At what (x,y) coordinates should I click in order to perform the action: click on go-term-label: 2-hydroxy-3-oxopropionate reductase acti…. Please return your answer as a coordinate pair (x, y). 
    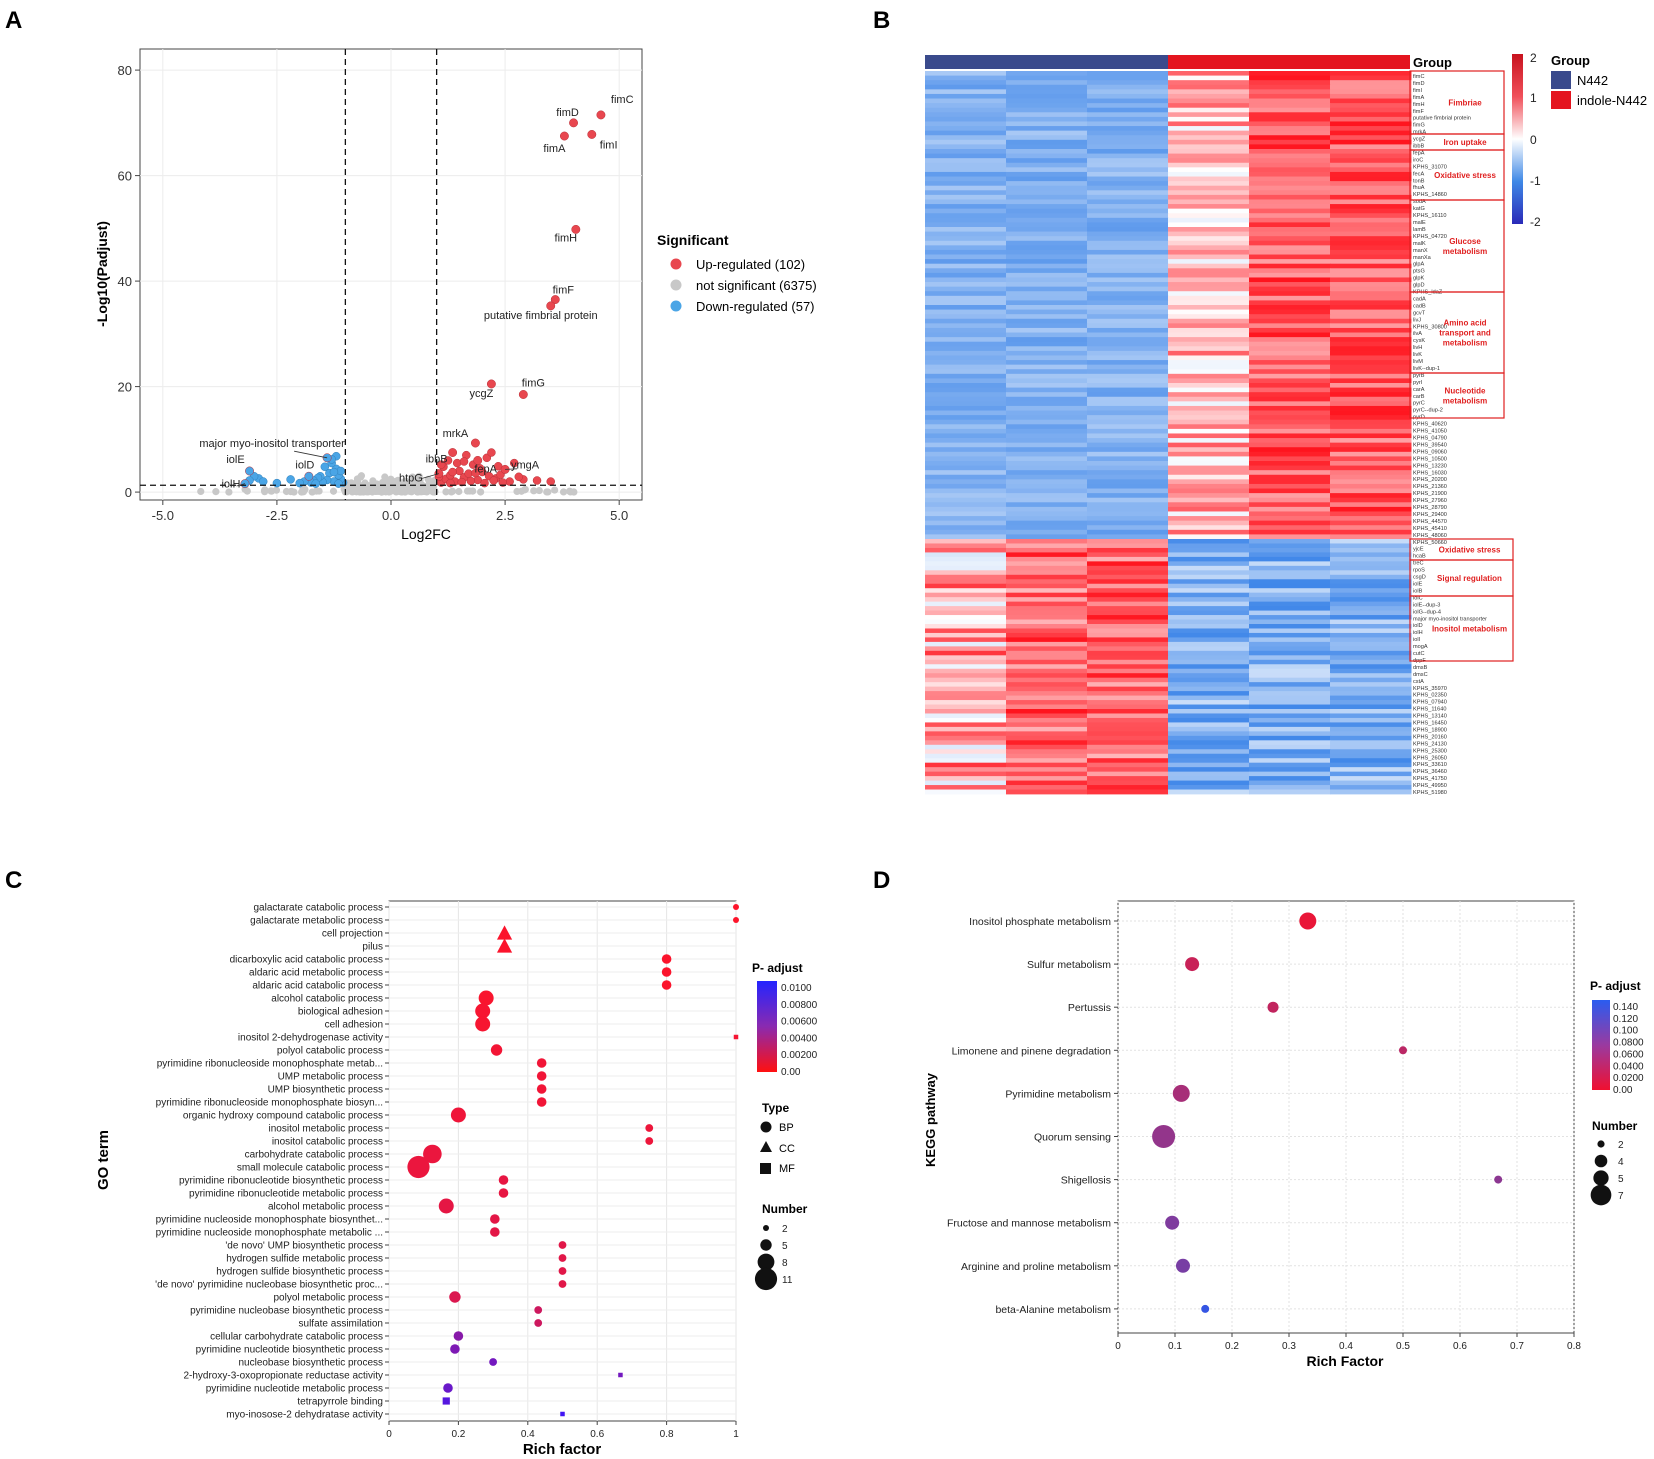
    Looking at the image, I should click on (283, 1376).